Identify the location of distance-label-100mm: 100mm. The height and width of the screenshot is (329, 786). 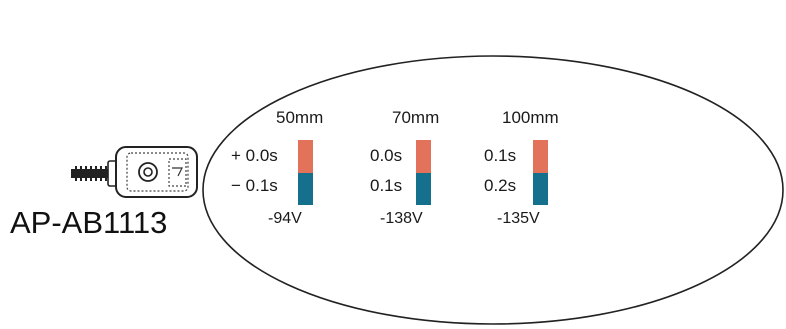
(530, 117).